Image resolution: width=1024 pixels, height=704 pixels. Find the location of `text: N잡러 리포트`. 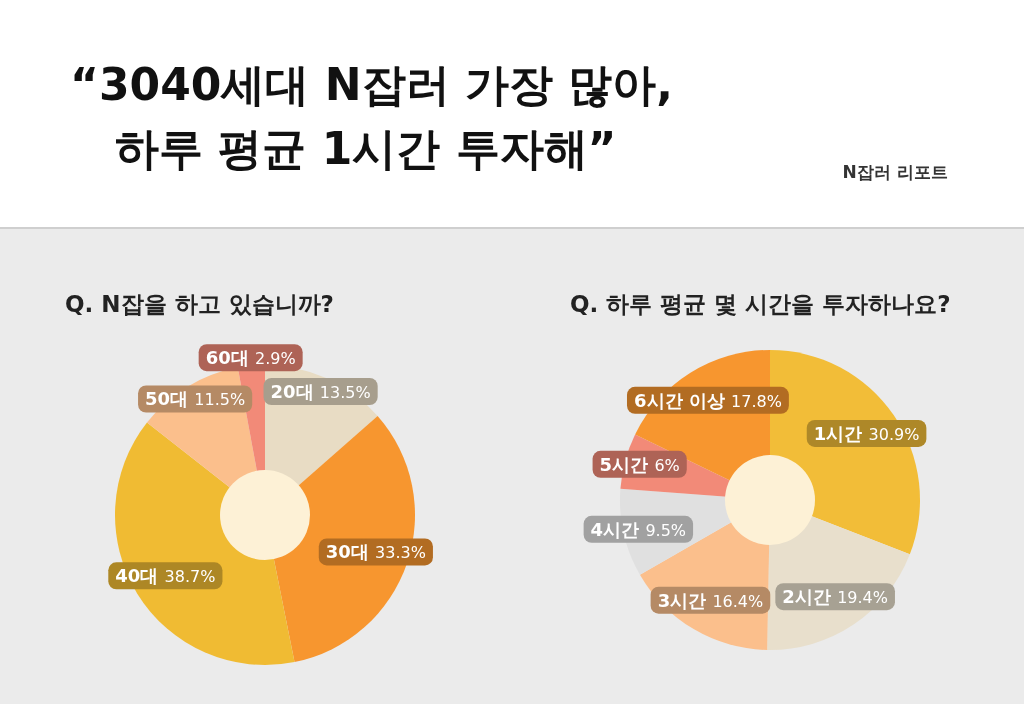

text: N잡러 리포트 is located at coordinates (895, 172).